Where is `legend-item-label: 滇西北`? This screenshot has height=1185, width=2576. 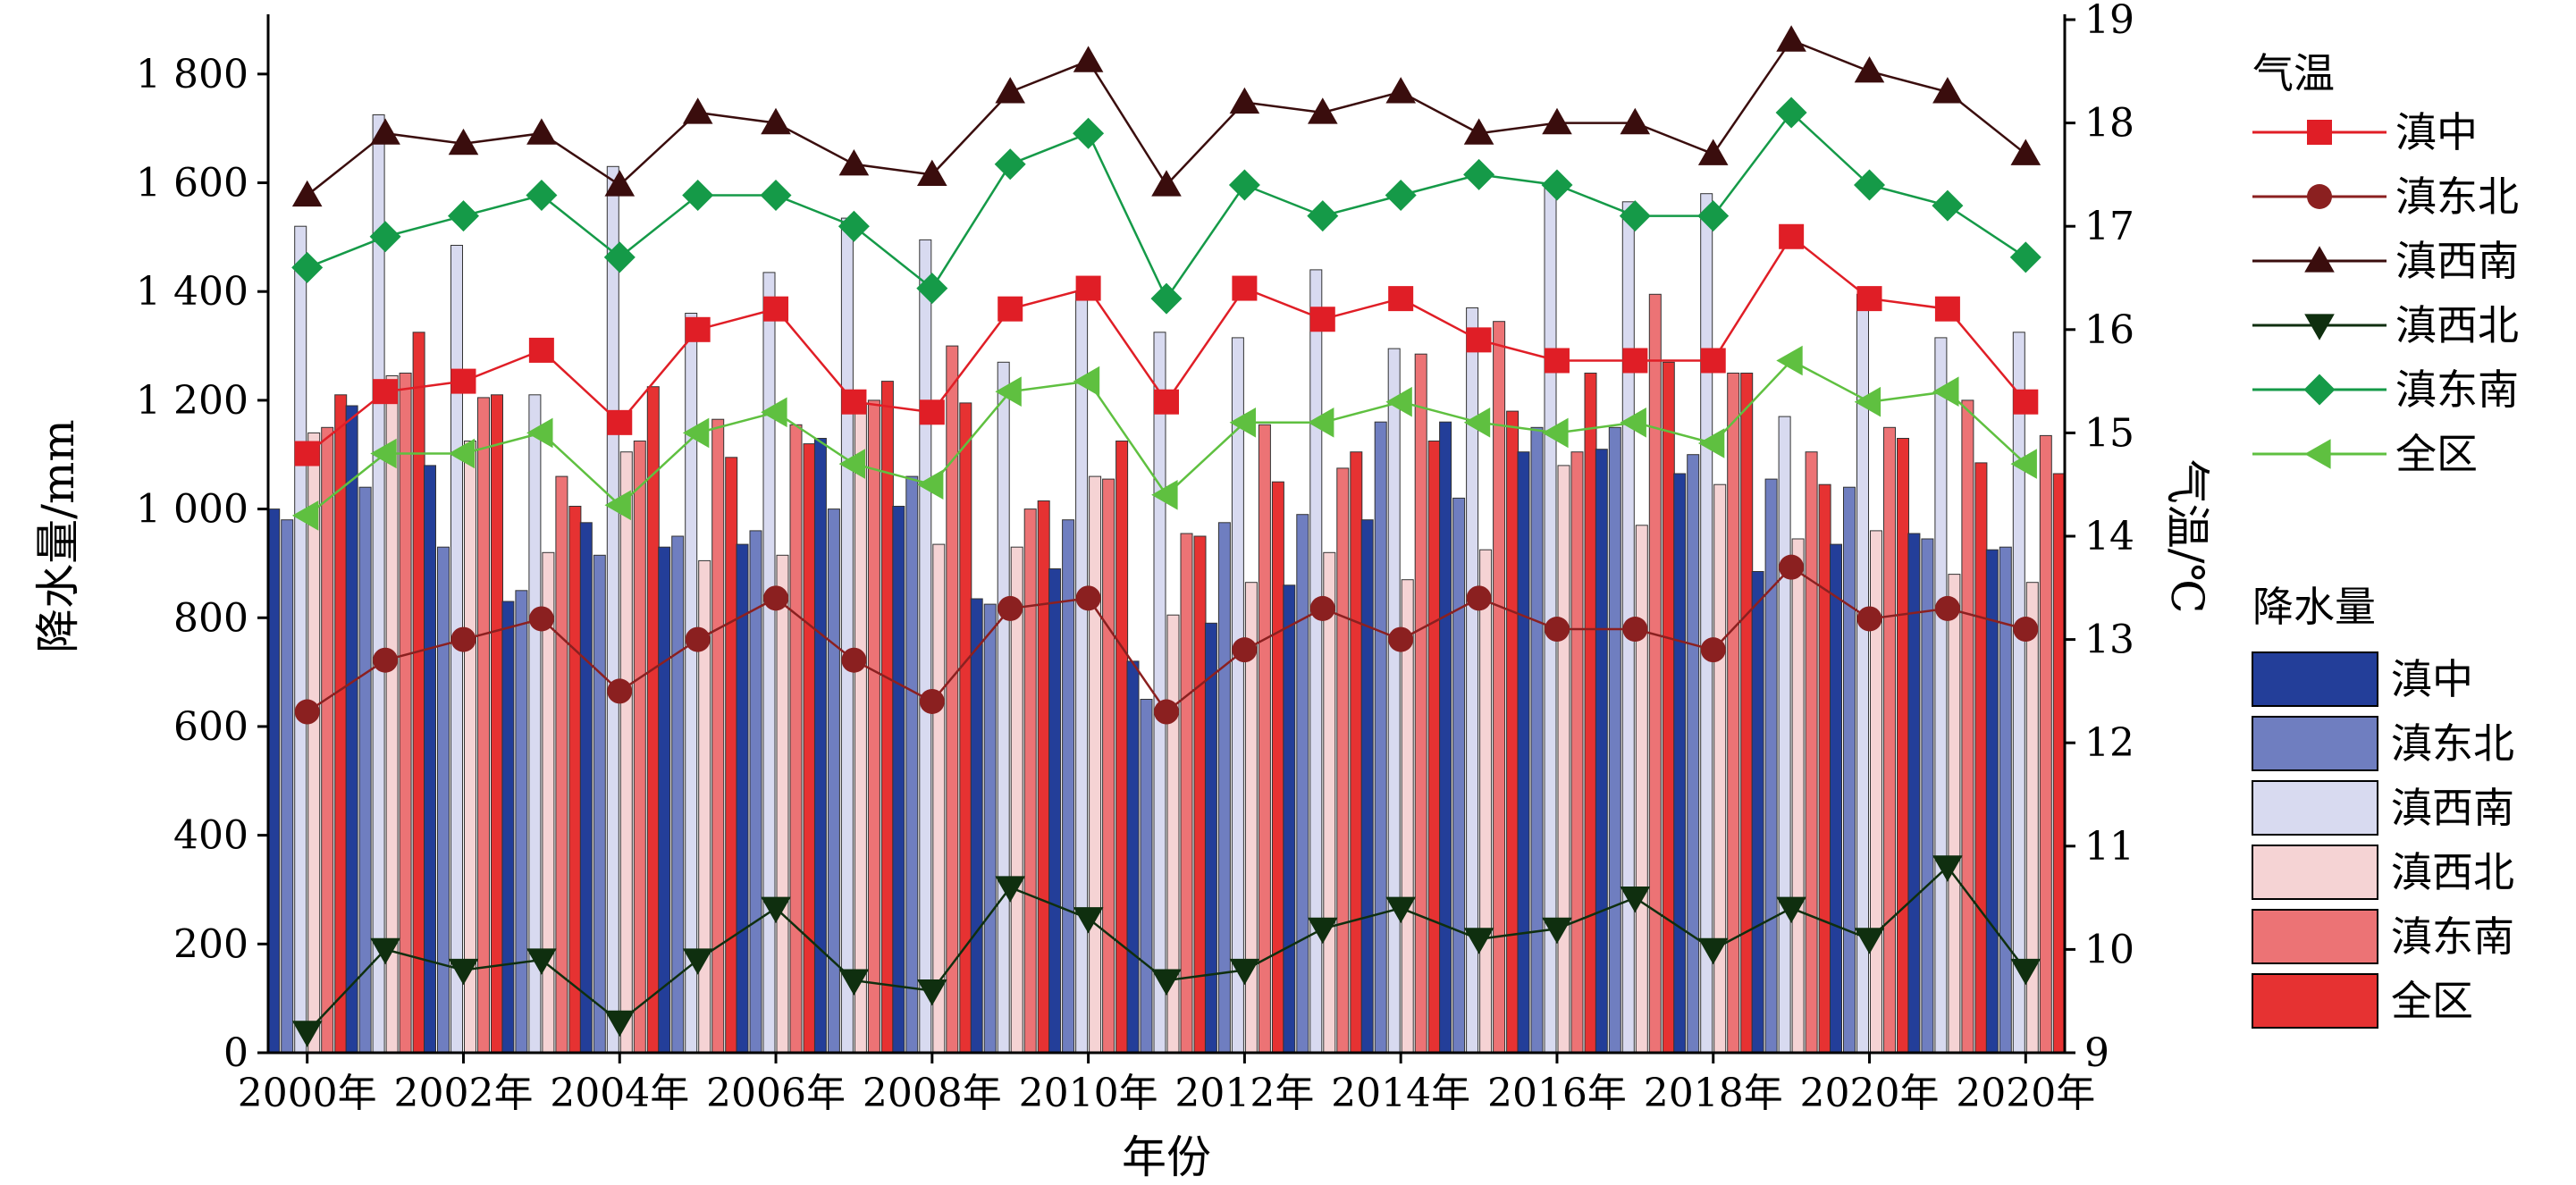
legend-item-label: 滇西北 is located at coordinates (2457, 325).